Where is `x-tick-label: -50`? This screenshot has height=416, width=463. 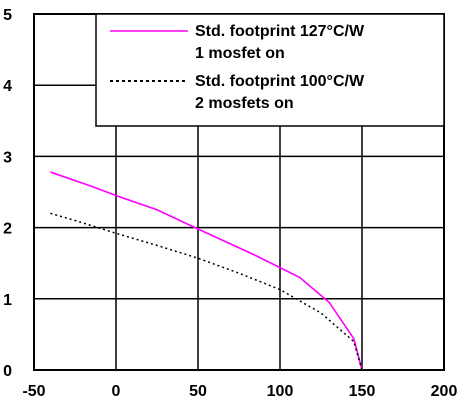 x-tick-label: -50 is located at coordinates (33, 391).